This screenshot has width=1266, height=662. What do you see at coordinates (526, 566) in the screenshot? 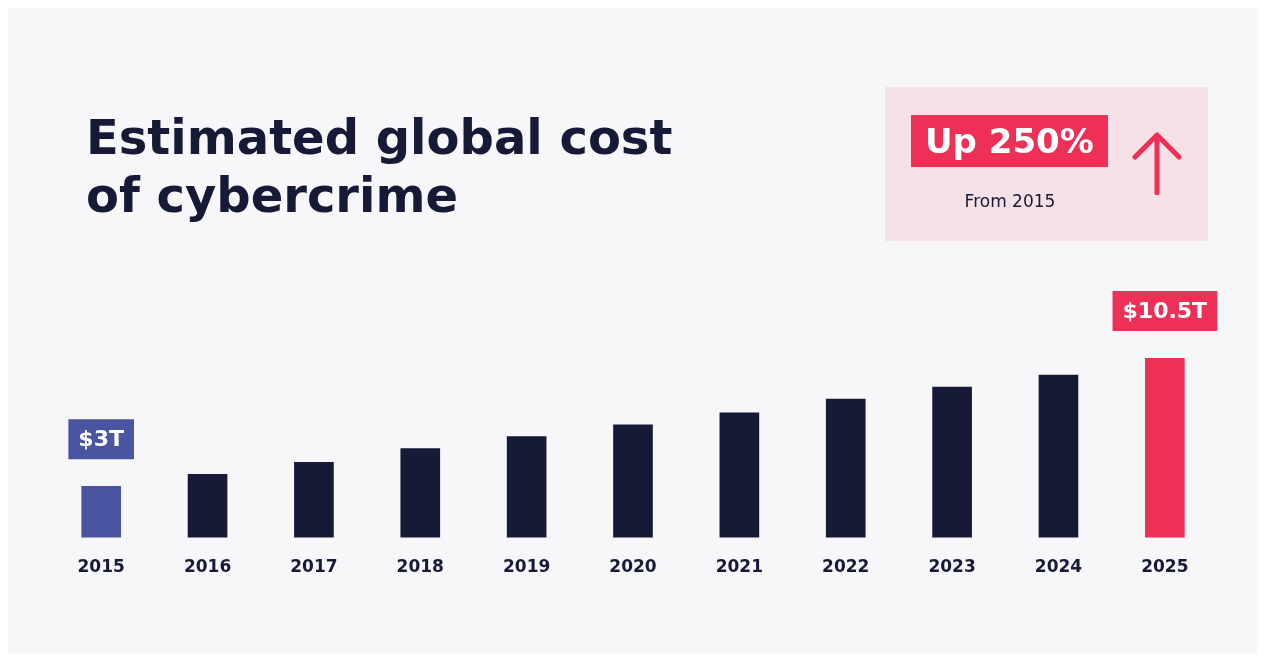
I see `x-tick-label: 2019` at bounding box center [526, 566].